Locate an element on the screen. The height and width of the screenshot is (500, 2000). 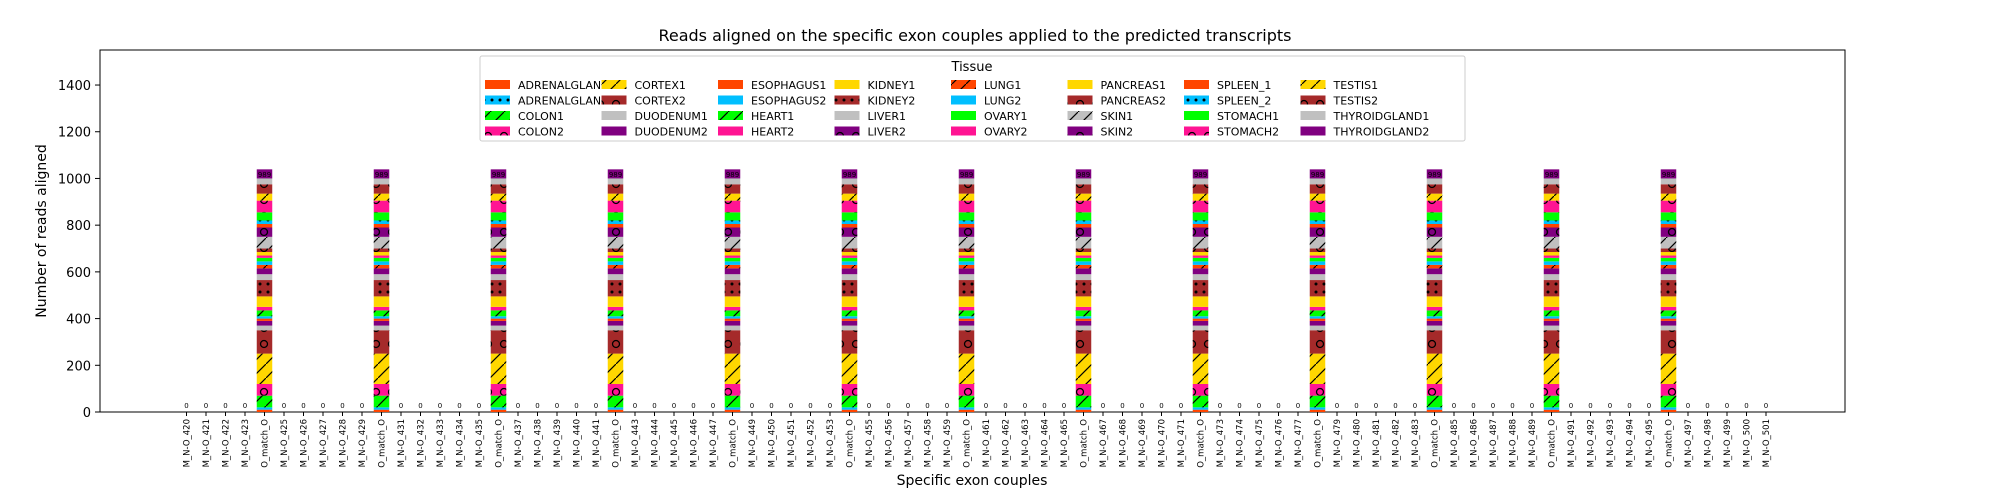
x-tick-label: O_match_O is located at coordinates (851, 443).